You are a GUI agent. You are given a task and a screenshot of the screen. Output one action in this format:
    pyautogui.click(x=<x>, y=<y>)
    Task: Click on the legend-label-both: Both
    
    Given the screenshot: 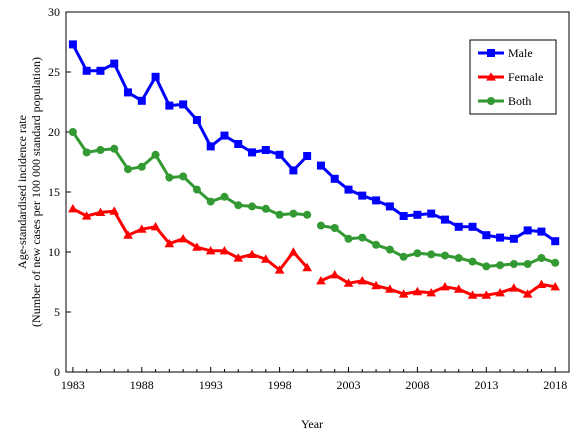 What is the action you would take?
    pyautogui.click(x=519, y=101)
    